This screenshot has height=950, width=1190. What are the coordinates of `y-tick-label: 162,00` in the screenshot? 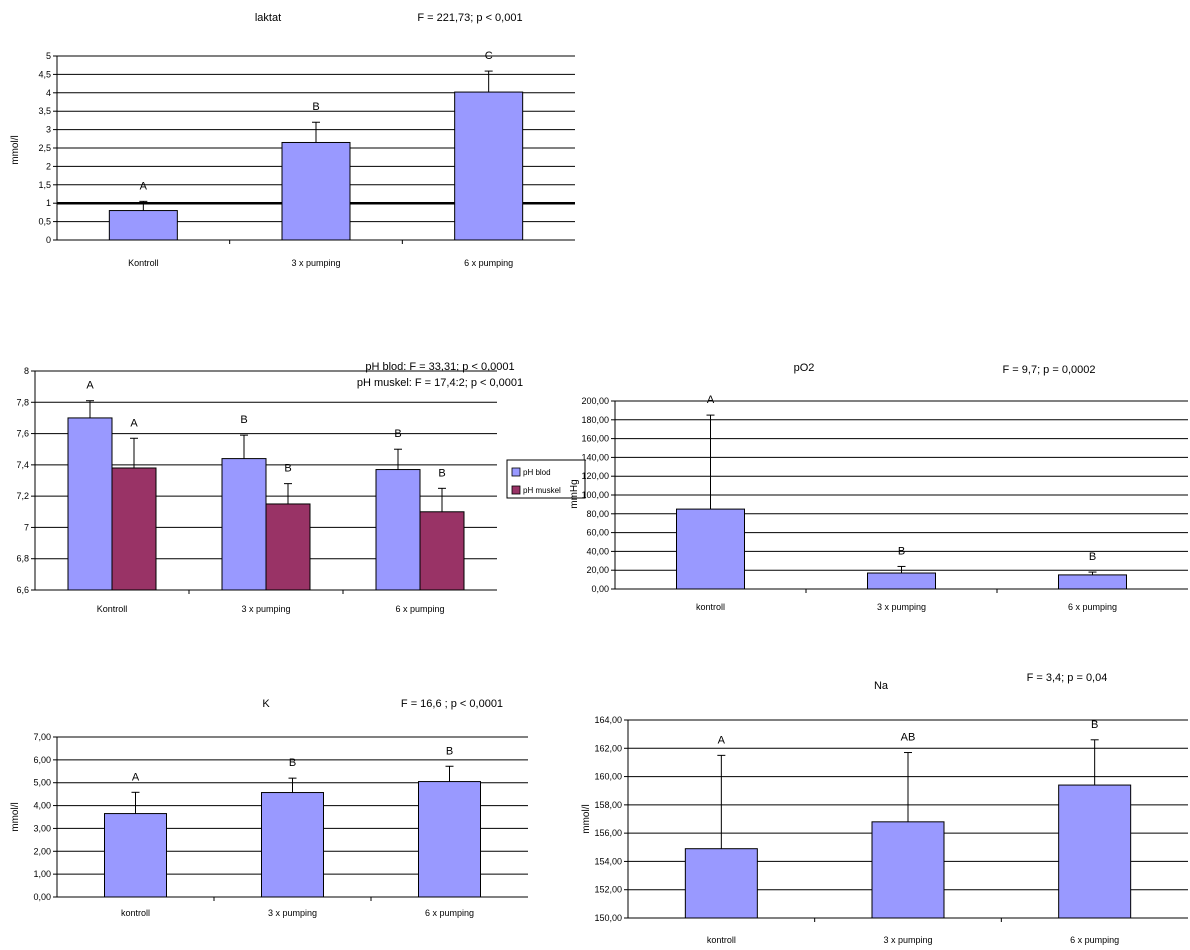 It's located at (608, 748).